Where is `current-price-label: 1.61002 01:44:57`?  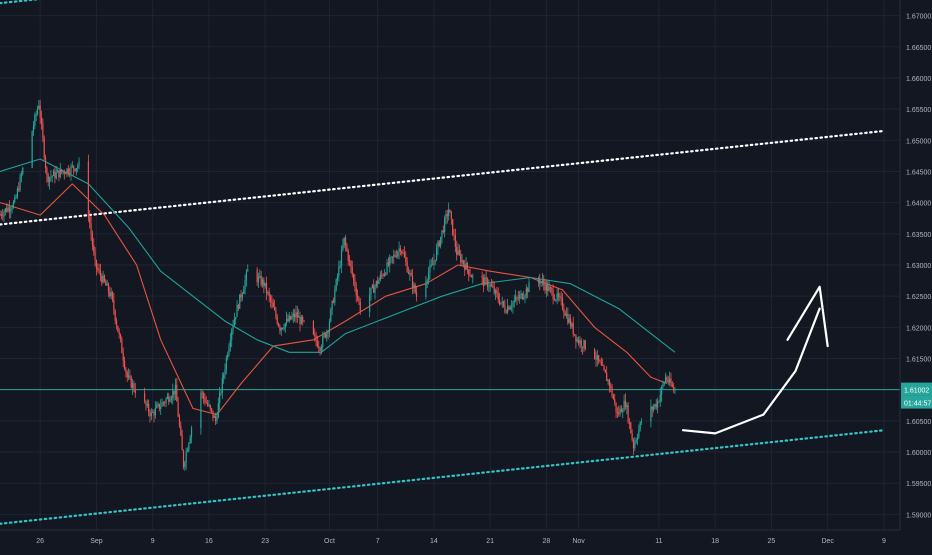 current-price-label: 1.61002 01:44:57 is located at coordinates (916, 395).